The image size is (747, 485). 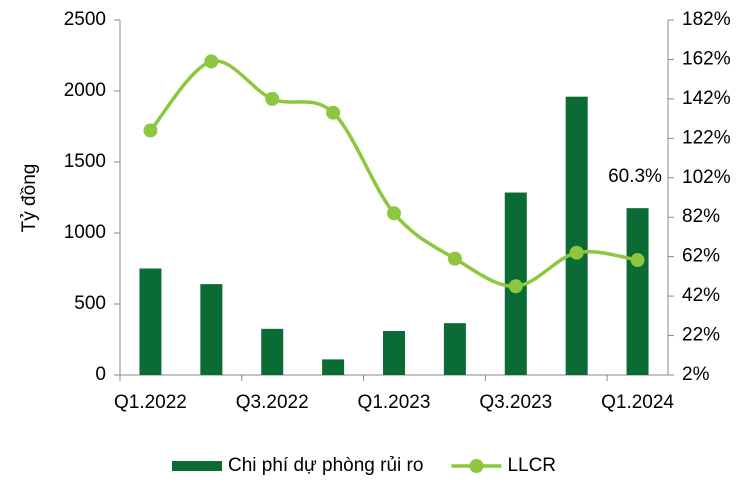 What do you see at coordinates (696, 374) in the screenshot?
I see `y2-tick-label: 2%` at bounding box center [696, 374].